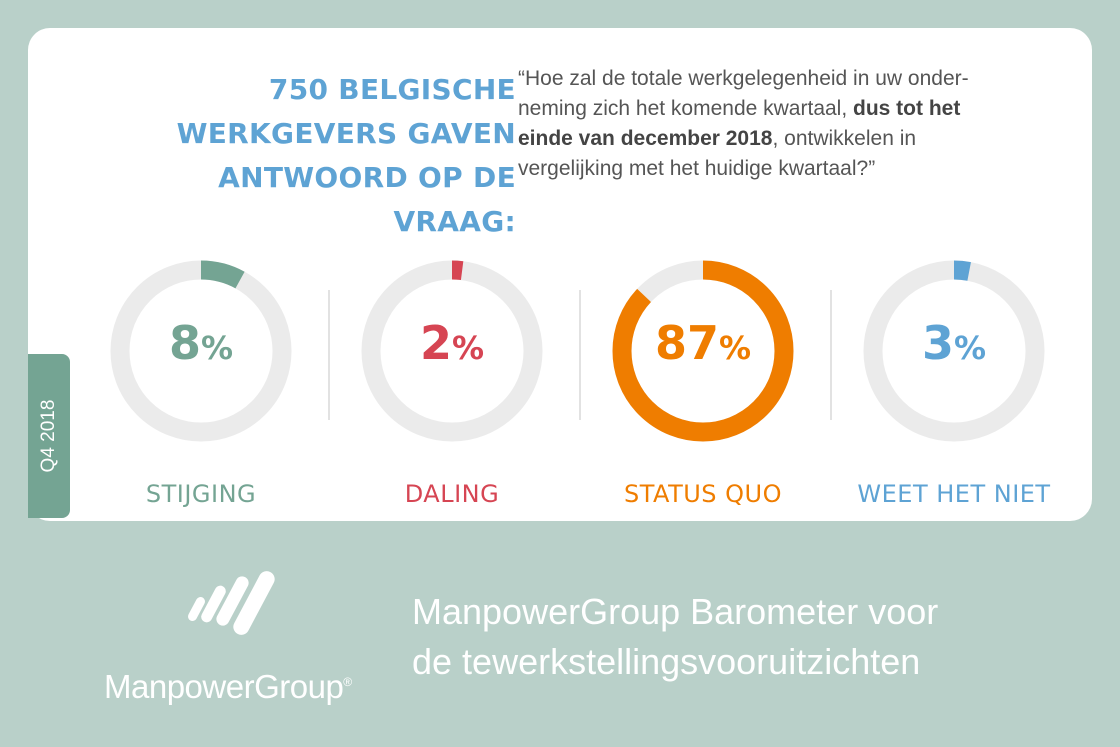  I want to click on value-label-daling: 2%, so click(452, 343).